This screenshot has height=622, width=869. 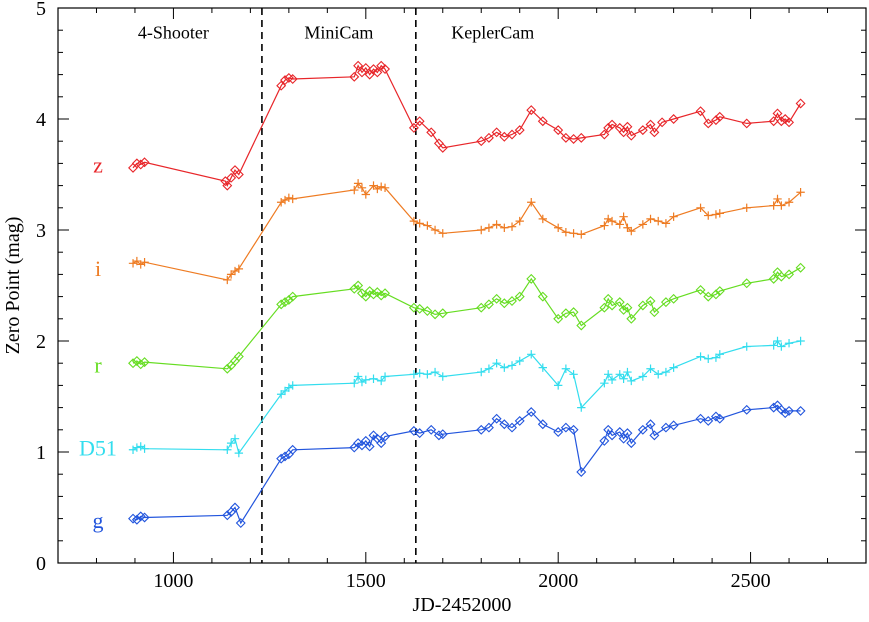 I want to click on band-label: i, so click(x=98, y=268).